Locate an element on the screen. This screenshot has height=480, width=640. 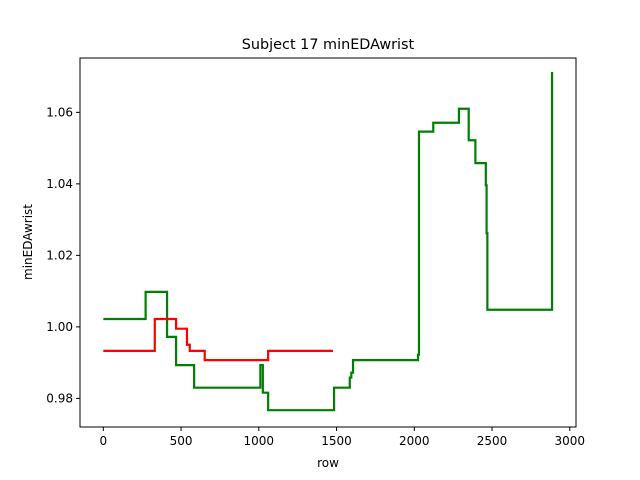
x-tick-label: 3000 is located at coordinates (570, 441).